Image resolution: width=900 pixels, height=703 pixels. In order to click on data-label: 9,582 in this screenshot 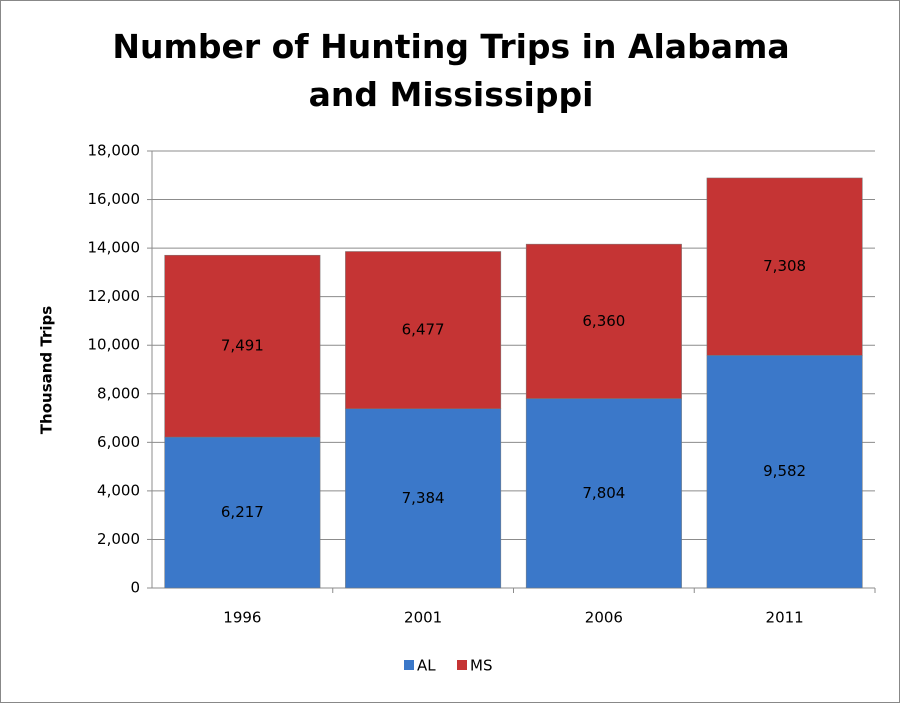, I will do `click(784, 471)`.